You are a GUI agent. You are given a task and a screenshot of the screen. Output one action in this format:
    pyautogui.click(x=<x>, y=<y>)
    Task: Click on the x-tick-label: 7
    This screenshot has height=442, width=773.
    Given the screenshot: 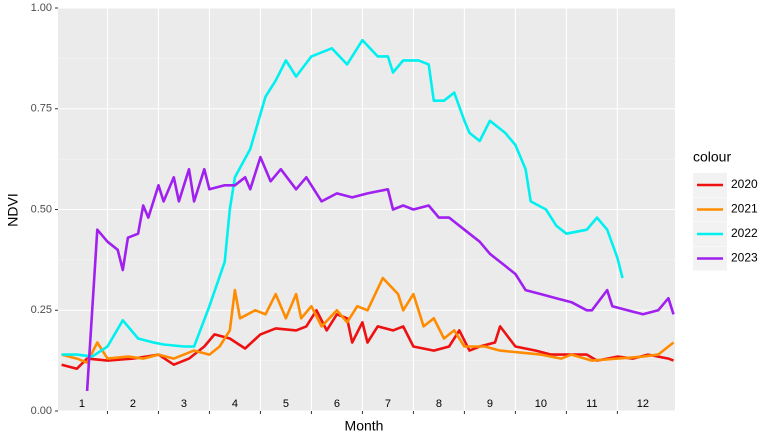 What is the action you would take?
    pyautogui.click(x=388, y=404)
    